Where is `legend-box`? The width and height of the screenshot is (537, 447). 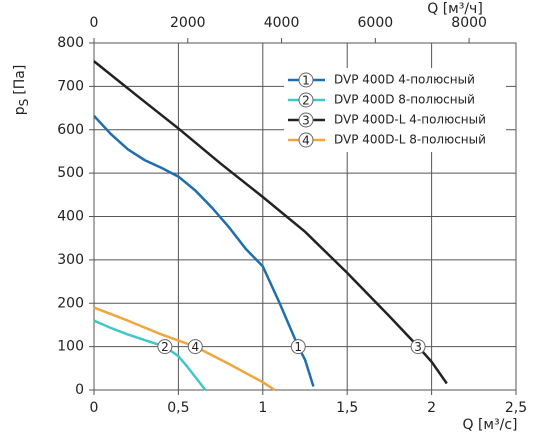
legend-box is located at coordinates (395, 110).